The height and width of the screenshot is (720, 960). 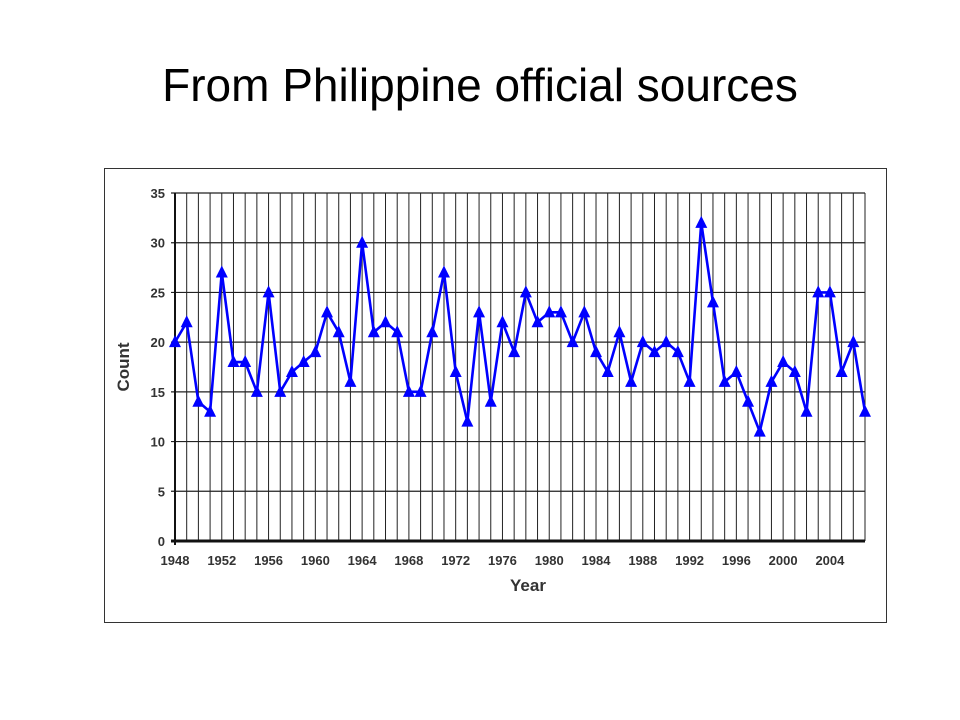 What do you see at coordinates (689, 560) in the screenshot?
I see `x-tick-label: 1992` at bounding box center [689, 560].